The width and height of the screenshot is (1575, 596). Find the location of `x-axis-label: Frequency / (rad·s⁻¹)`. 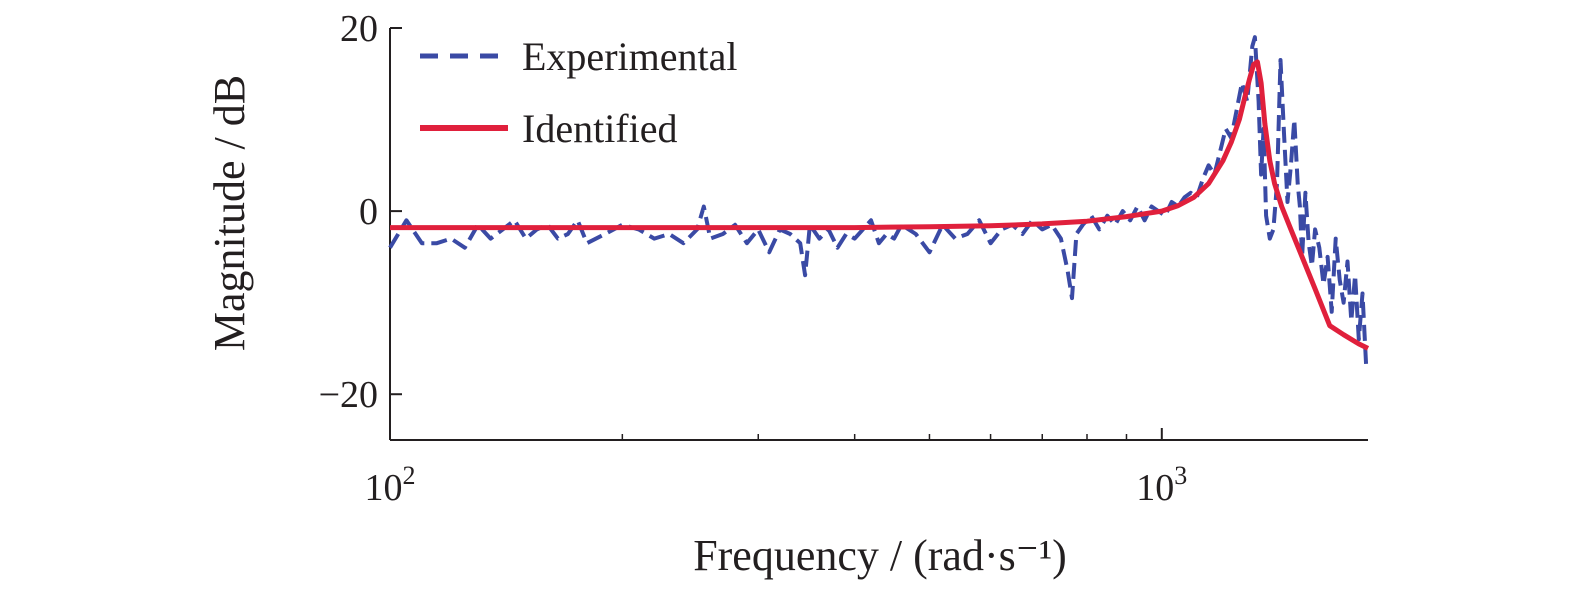

x-axis-label: Frequency / (rad·s⁻¹) is located at coordinates (880, 555).